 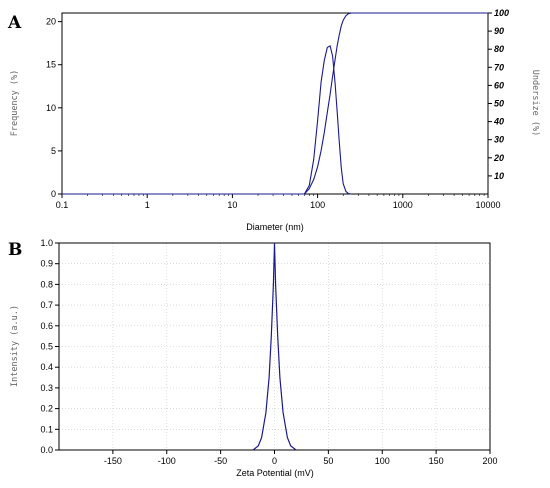 I want to click on panel-b-x-tick-label: -50, so click(x=220, y=461).